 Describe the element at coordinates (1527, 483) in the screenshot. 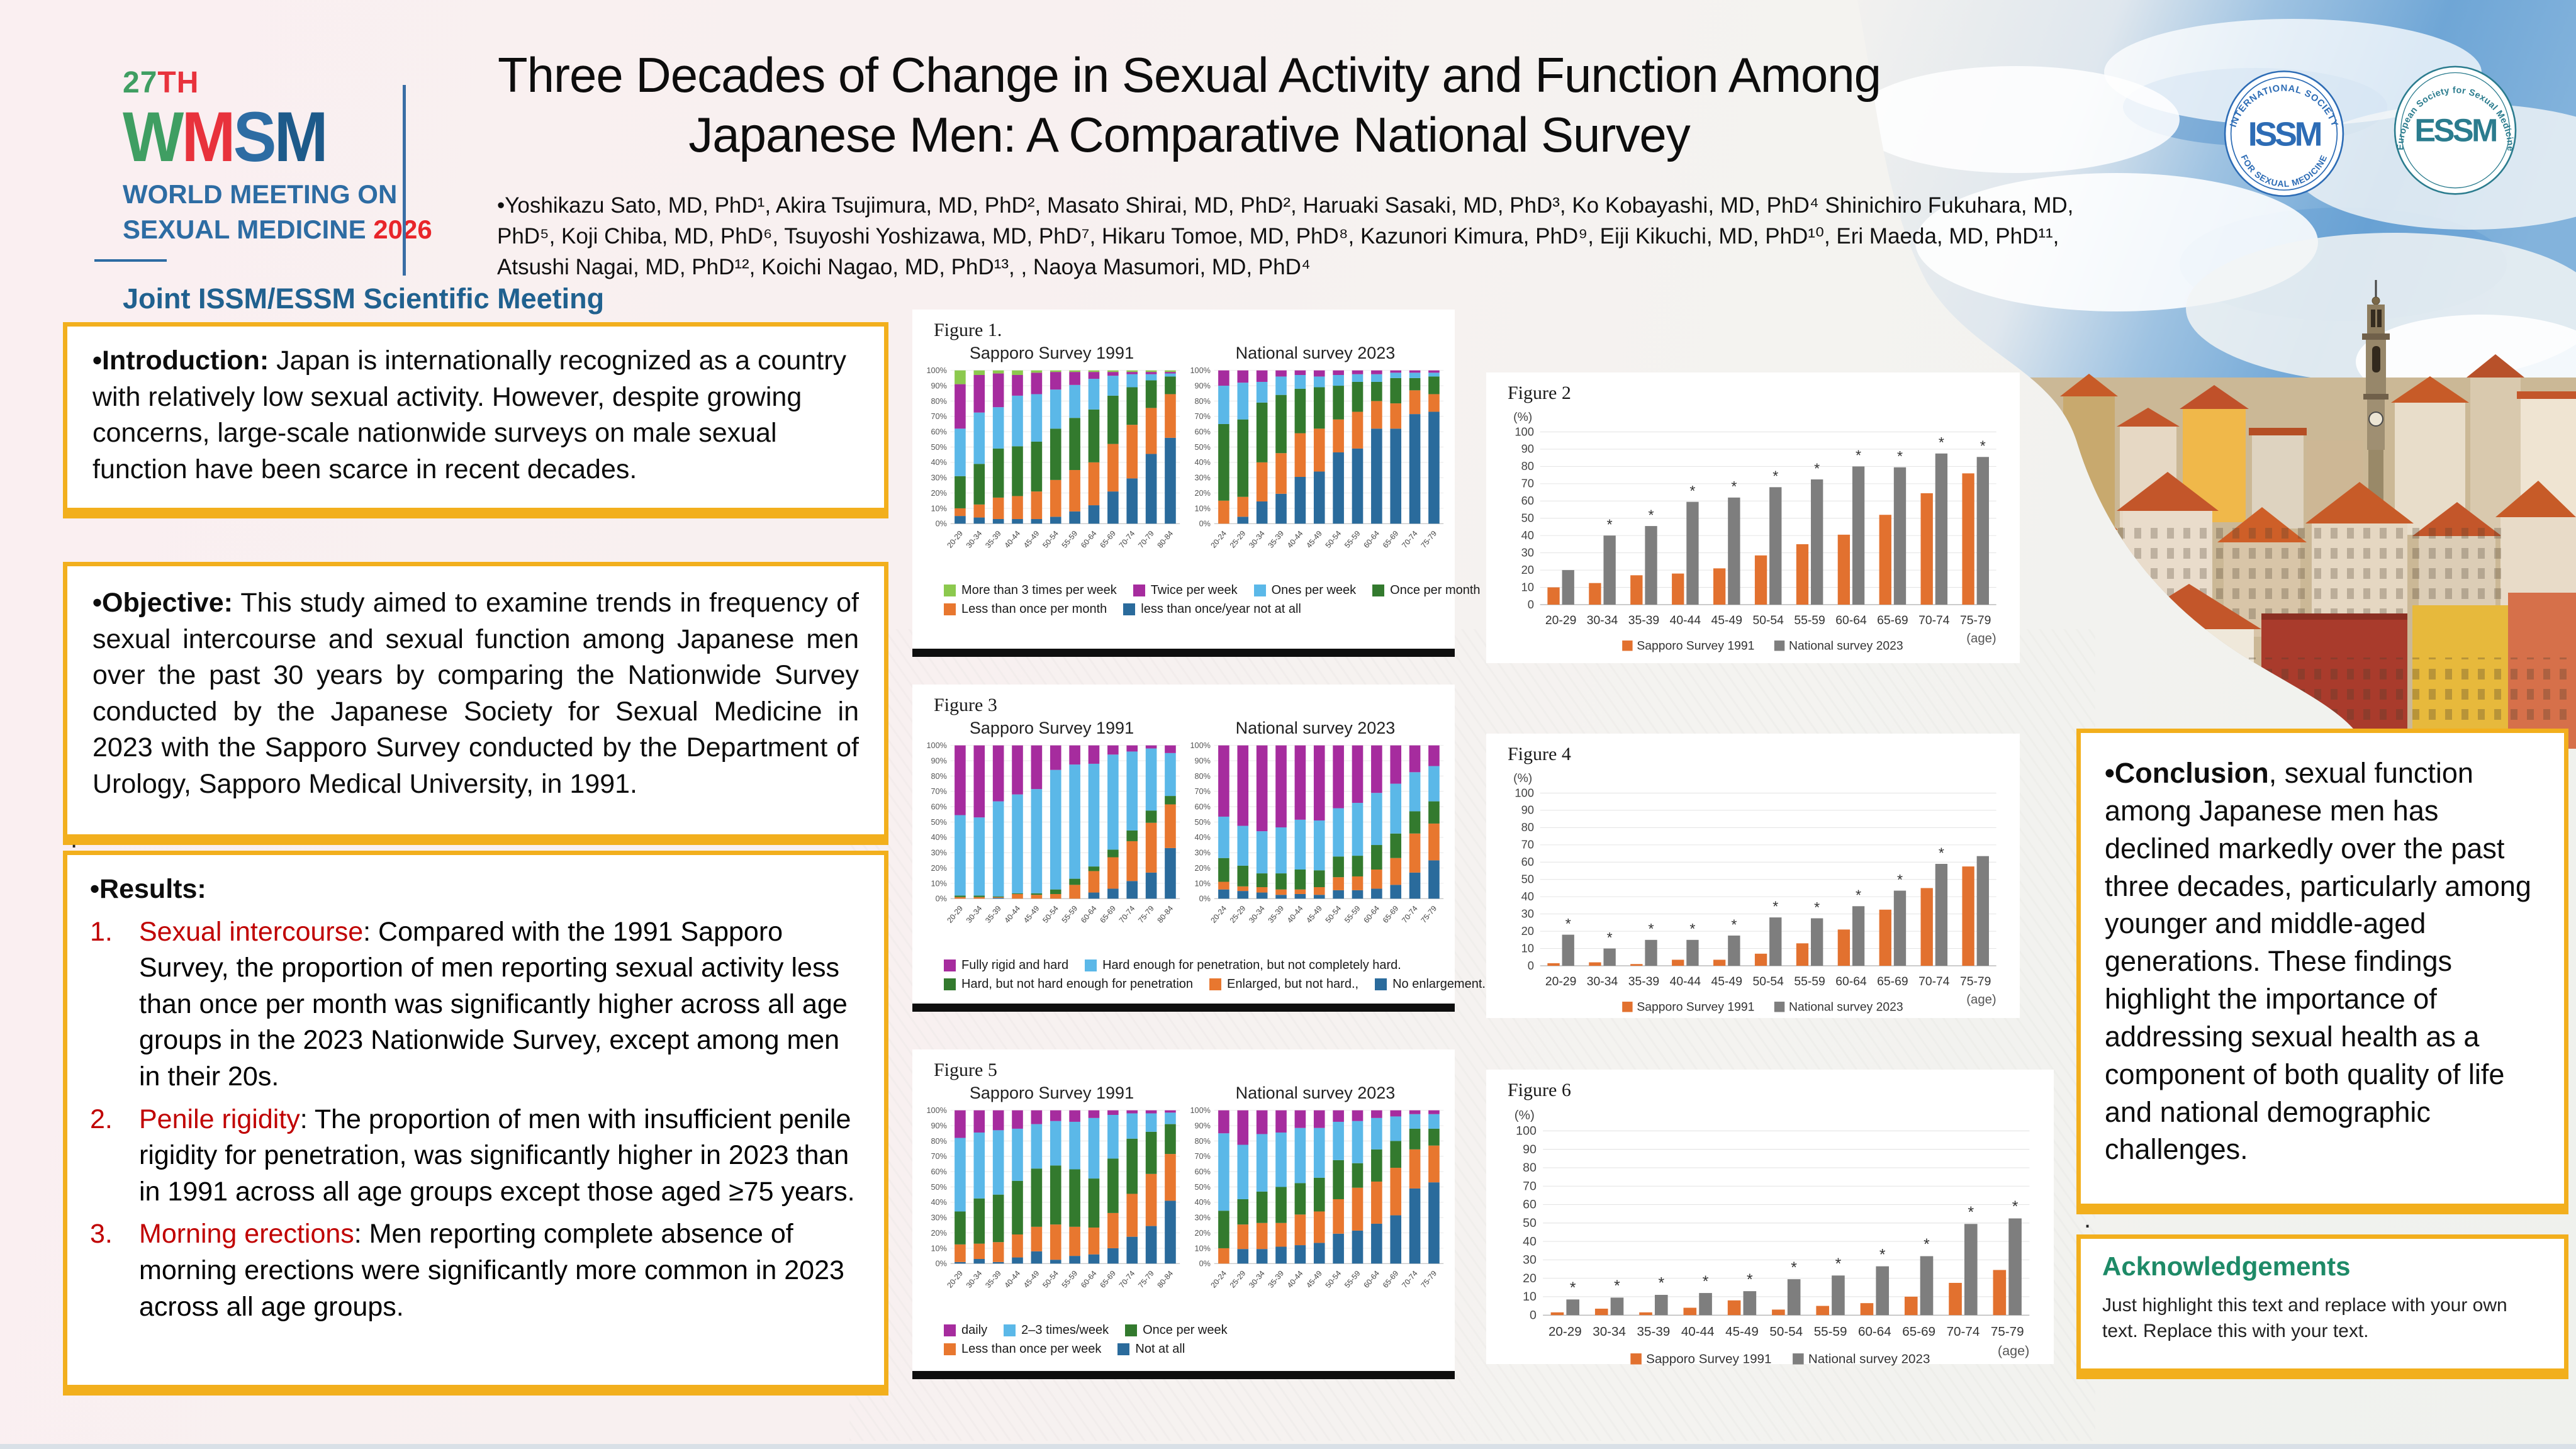

I see `svg-text: 70` at that location.